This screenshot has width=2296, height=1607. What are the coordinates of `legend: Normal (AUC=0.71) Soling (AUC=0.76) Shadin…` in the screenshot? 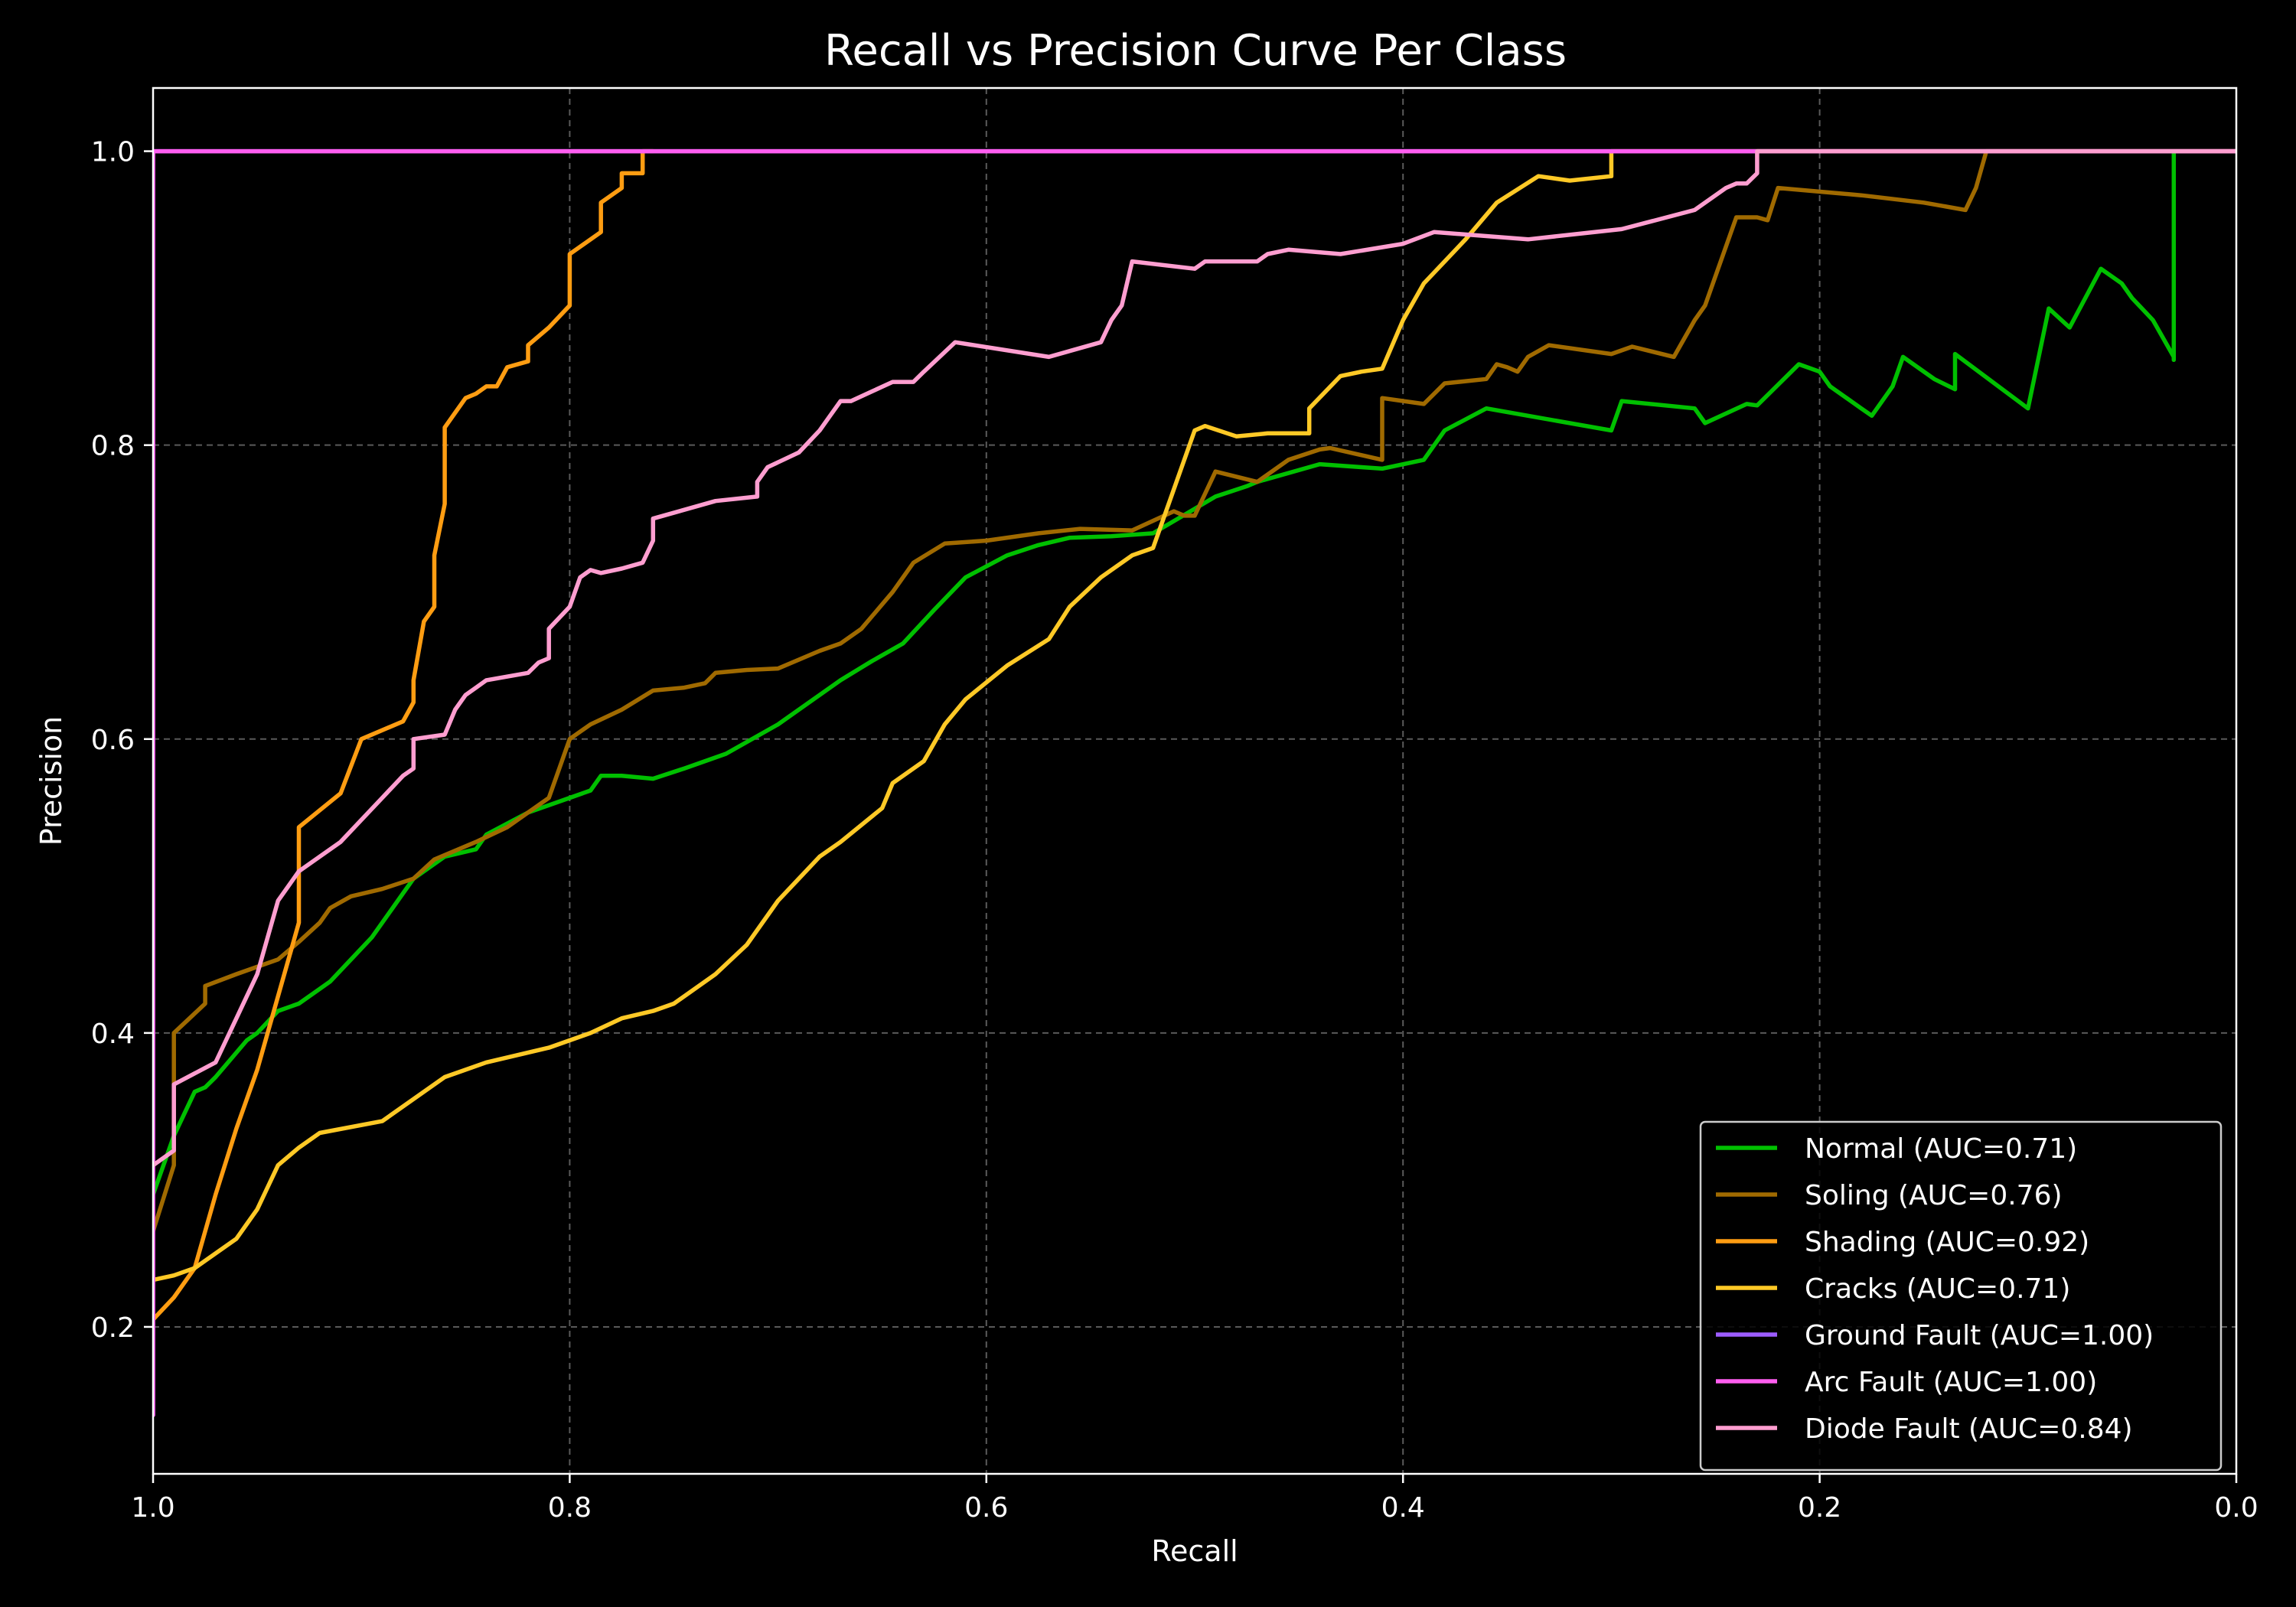 It's located at (1961, 1296).